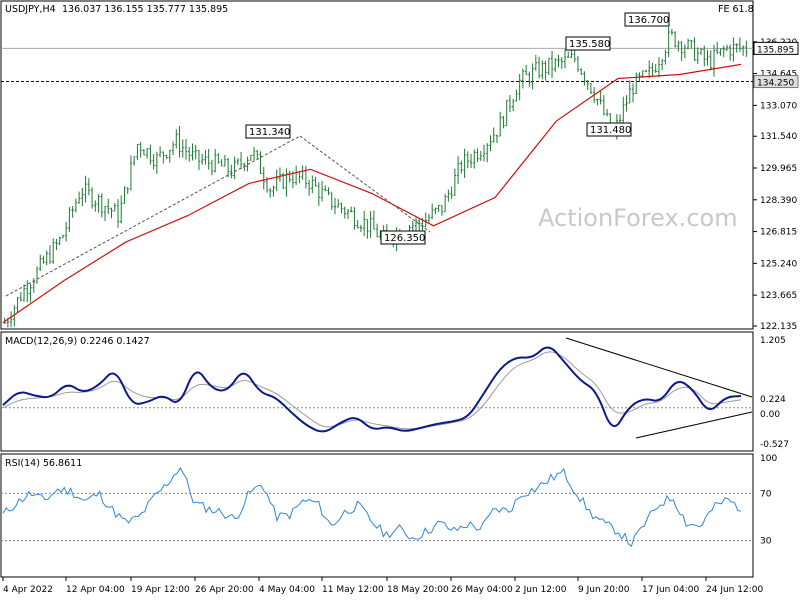  Describe the element at coordinates (773, 341) in the screenshot. I see `macd-tick-label: 1.205` at that location.